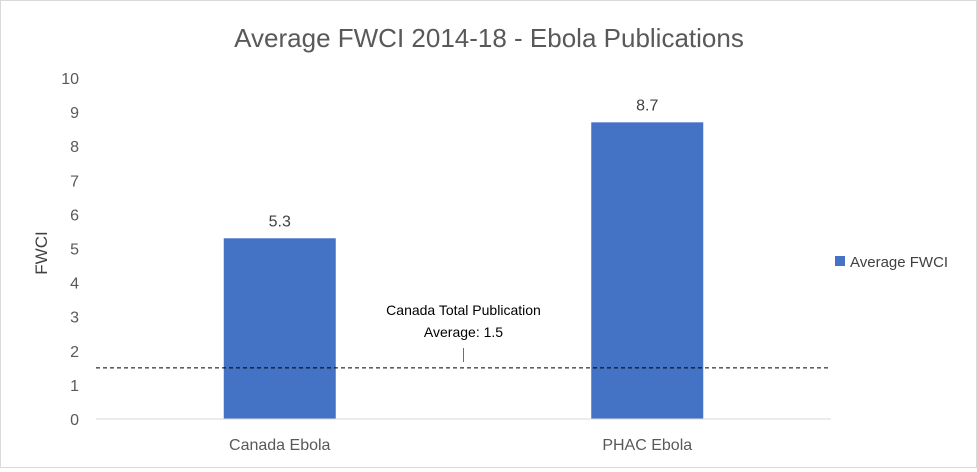  What do you see at coordinates (74, 113) in the screenshot?
I see `y-tick-label: 9` at bounding box center [74, 113].